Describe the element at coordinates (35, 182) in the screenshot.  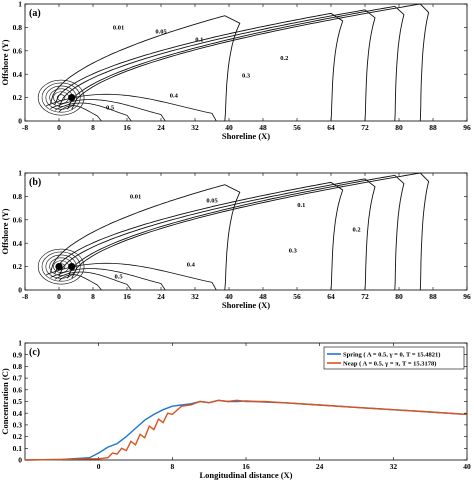
I see `panel-label: (b)` at that location.